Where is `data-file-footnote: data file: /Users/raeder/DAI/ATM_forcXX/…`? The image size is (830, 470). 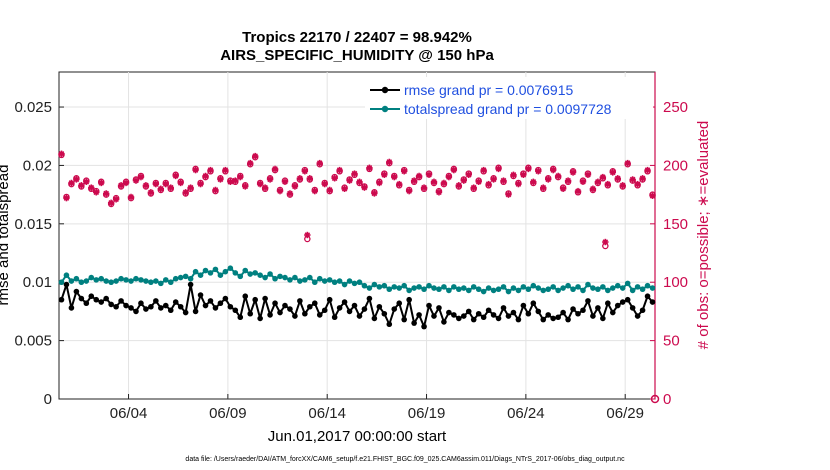 data-file-footnote: data file: /Users/raeder/DAI/ATM_forcXX/… is located at coordinates (405, 459).